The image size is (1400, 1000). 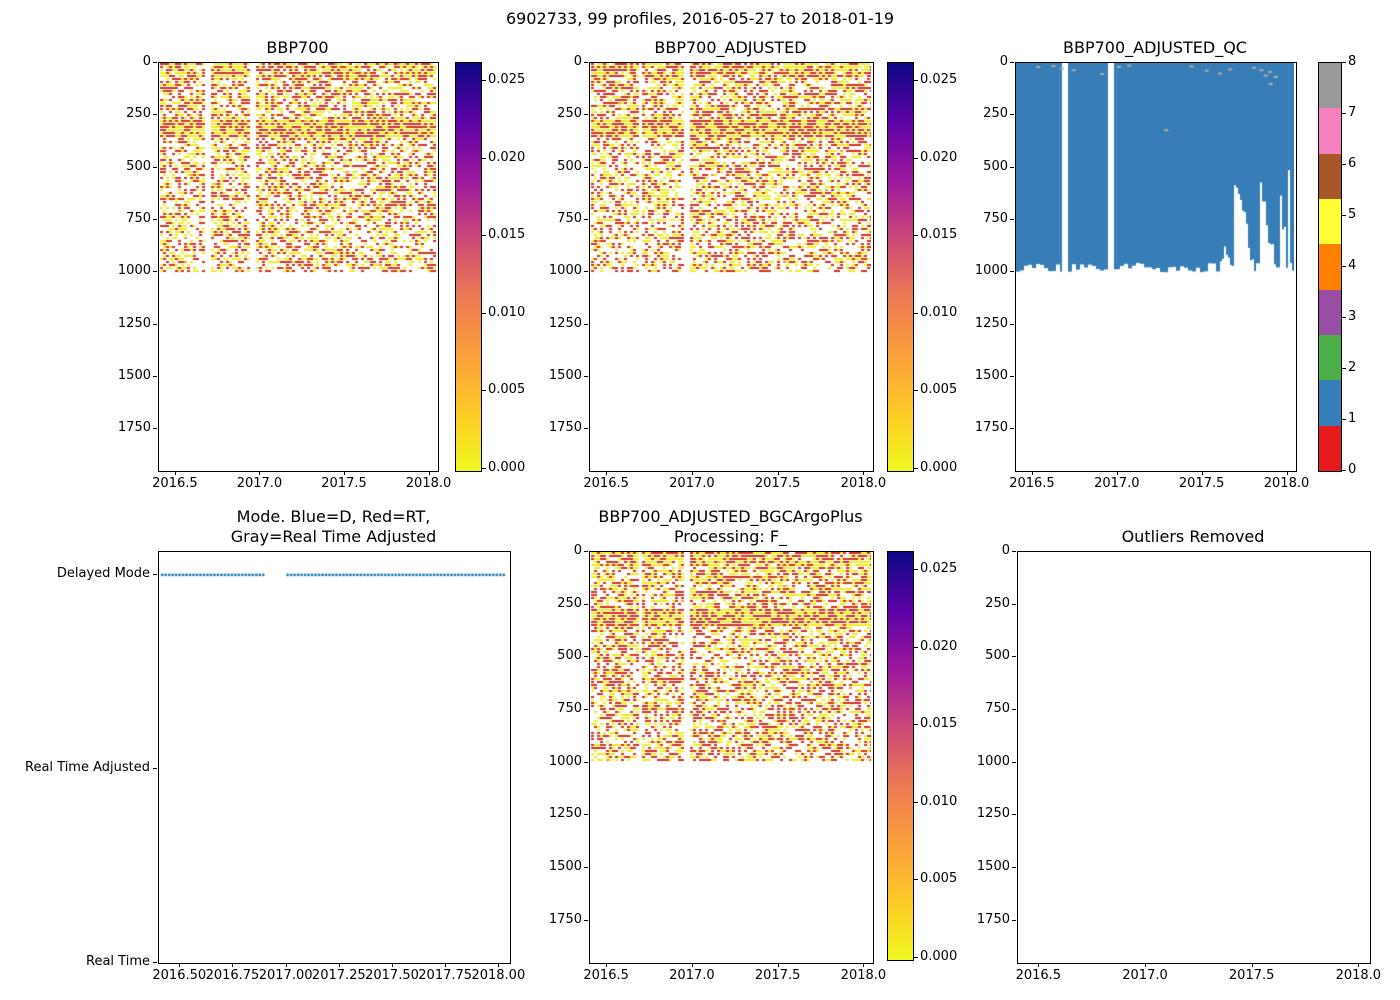 What do you see at coordinates (900, 267) in the screenshot?
I see `bbp700-adjusted-colorbar` at bounding box center [900, 267].